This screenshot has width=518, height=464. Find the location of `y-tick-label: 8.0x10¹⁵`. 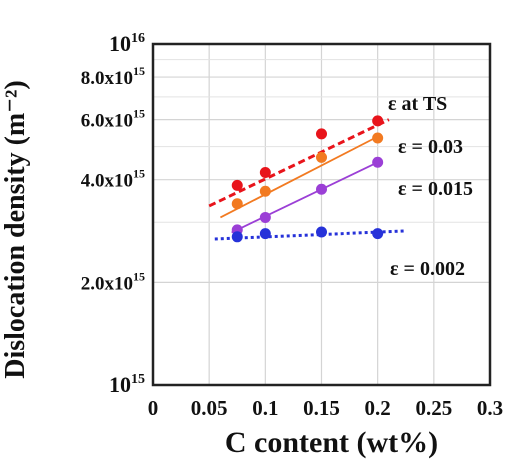

y-tick-label: 8.0x10¹⁵ is located at coordinates (113, 76).